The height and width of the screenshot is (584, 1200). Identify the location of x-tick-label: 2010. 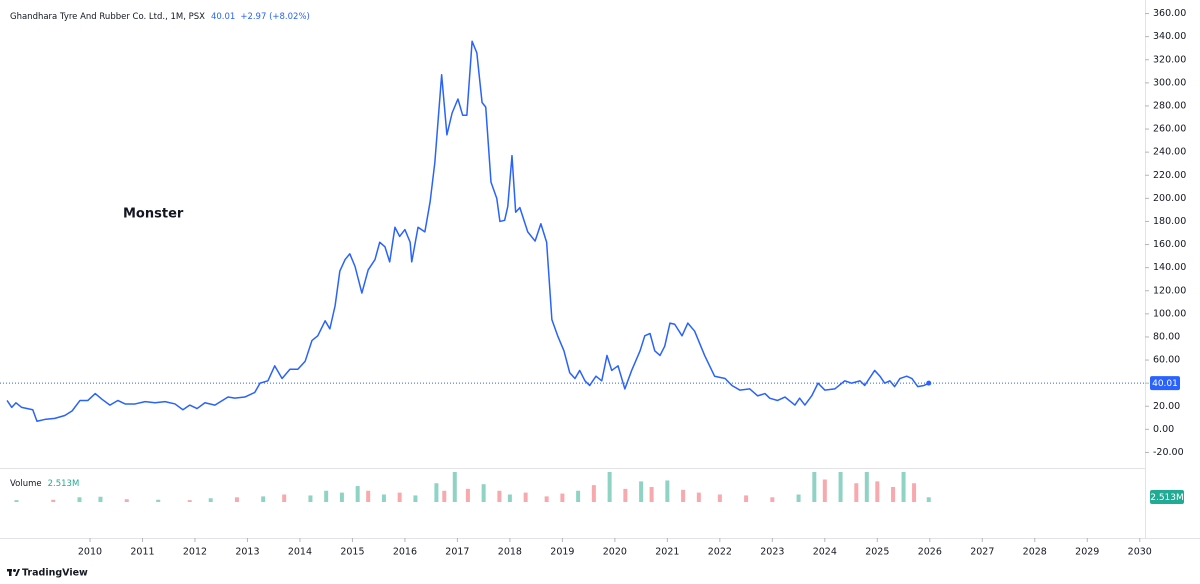
(90, 552).